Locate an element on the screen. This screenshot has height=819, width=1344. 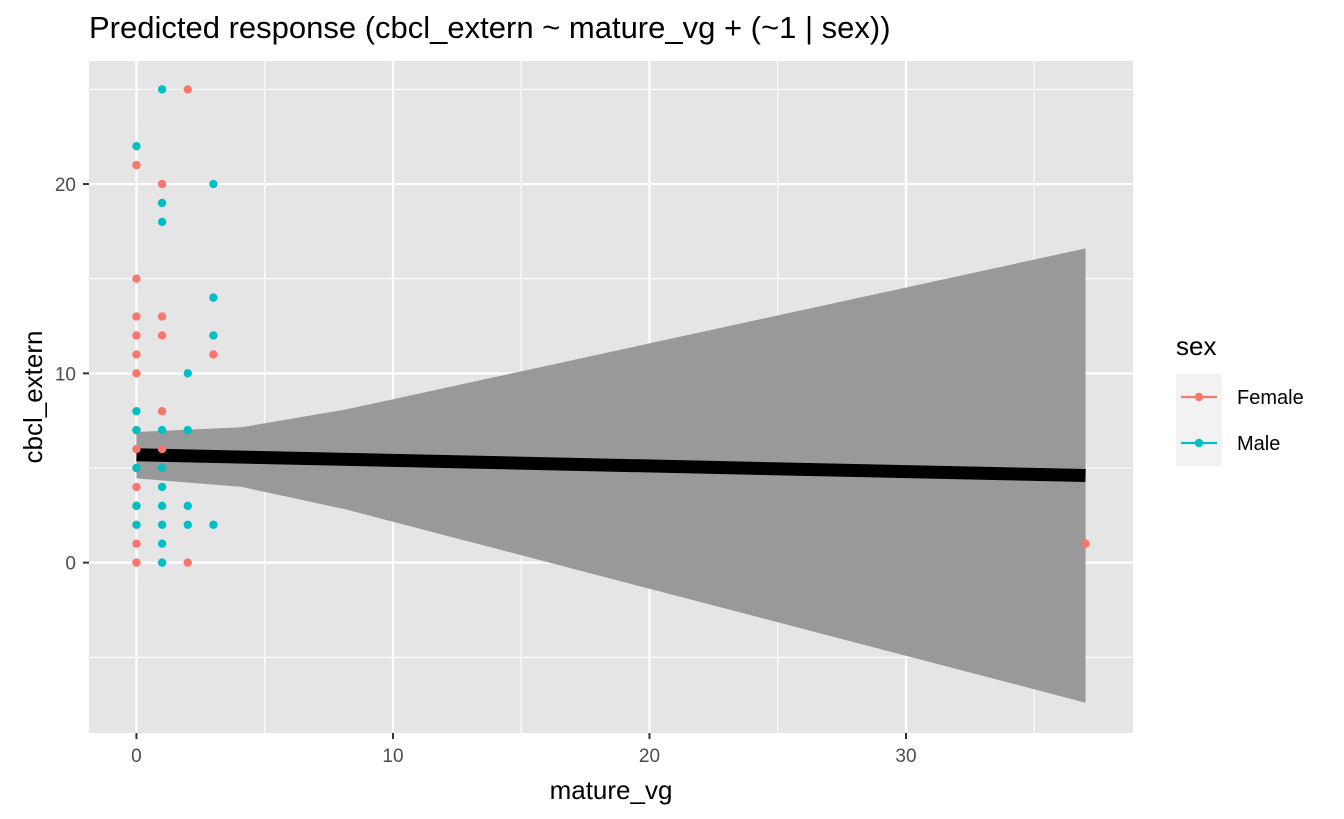
fit-line-layer is located at coordinates (611, 465).